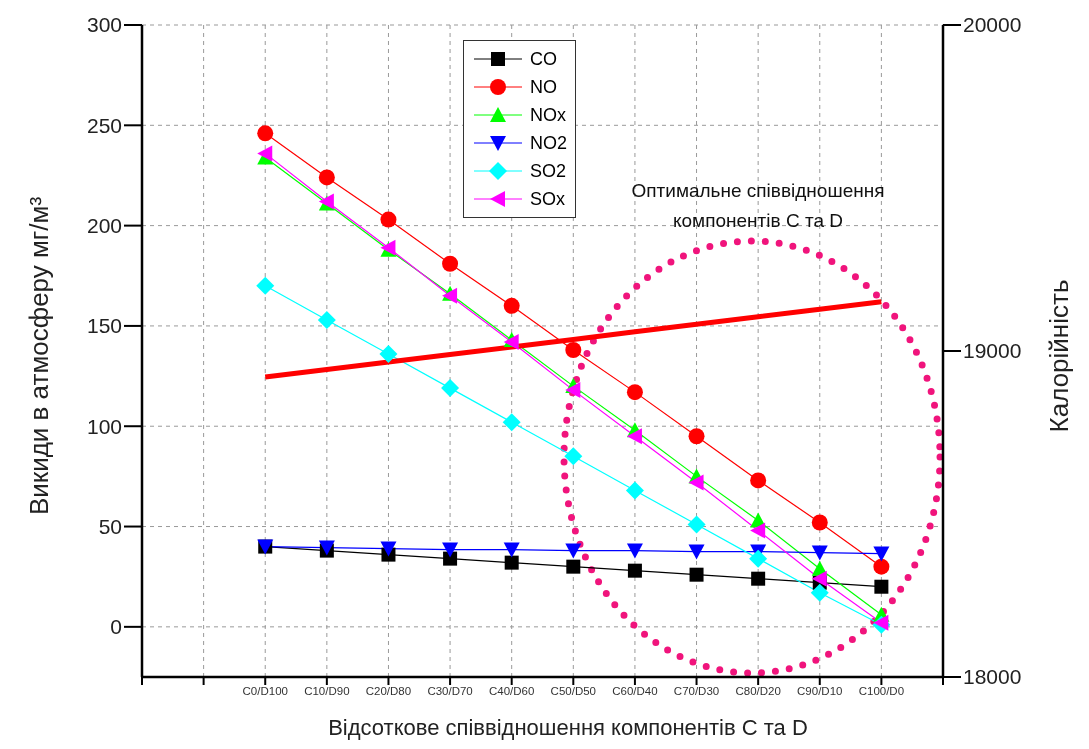 Image resolution: width=1089 pixels, height=749 pixels. I want to click on x-tick-label: C0/D100, so click(265, 691).